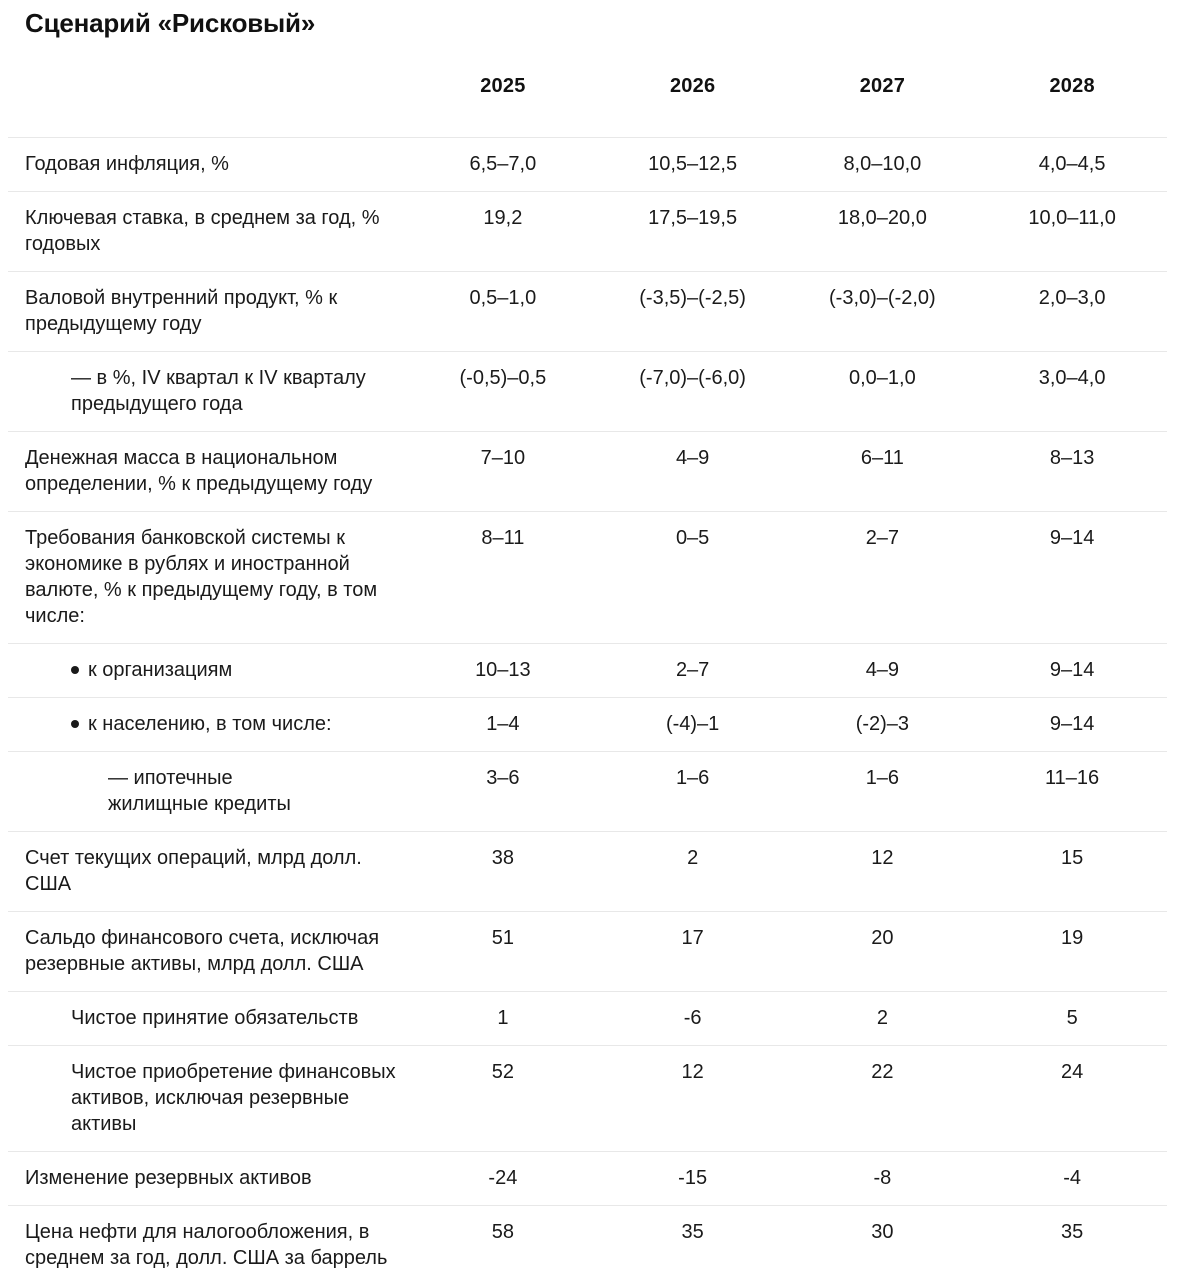 The width and height of the screenshot is (1195, 1280). Describe the element at coordinates (1072, 311) in the screenshot. I see `cell-value: 2,0–3,0` at that location.